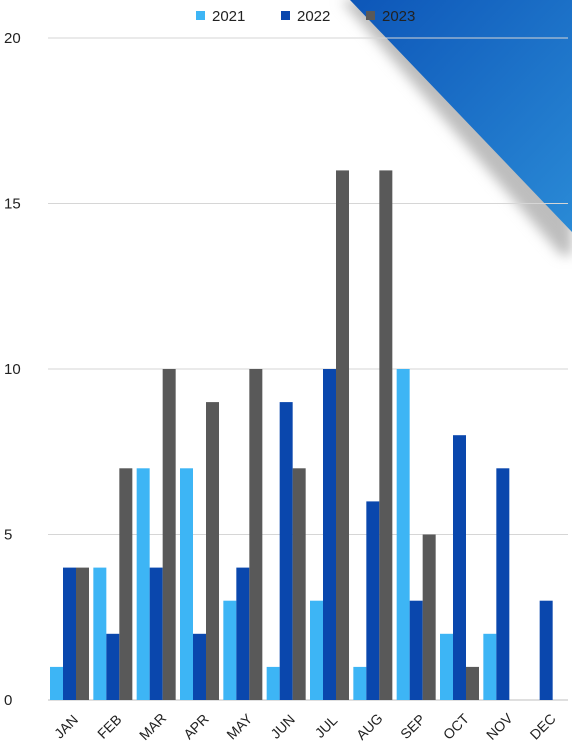 The width and height of the screenshot is (572, 748). I want to click on bar-2022-jan, so click(69, 633).